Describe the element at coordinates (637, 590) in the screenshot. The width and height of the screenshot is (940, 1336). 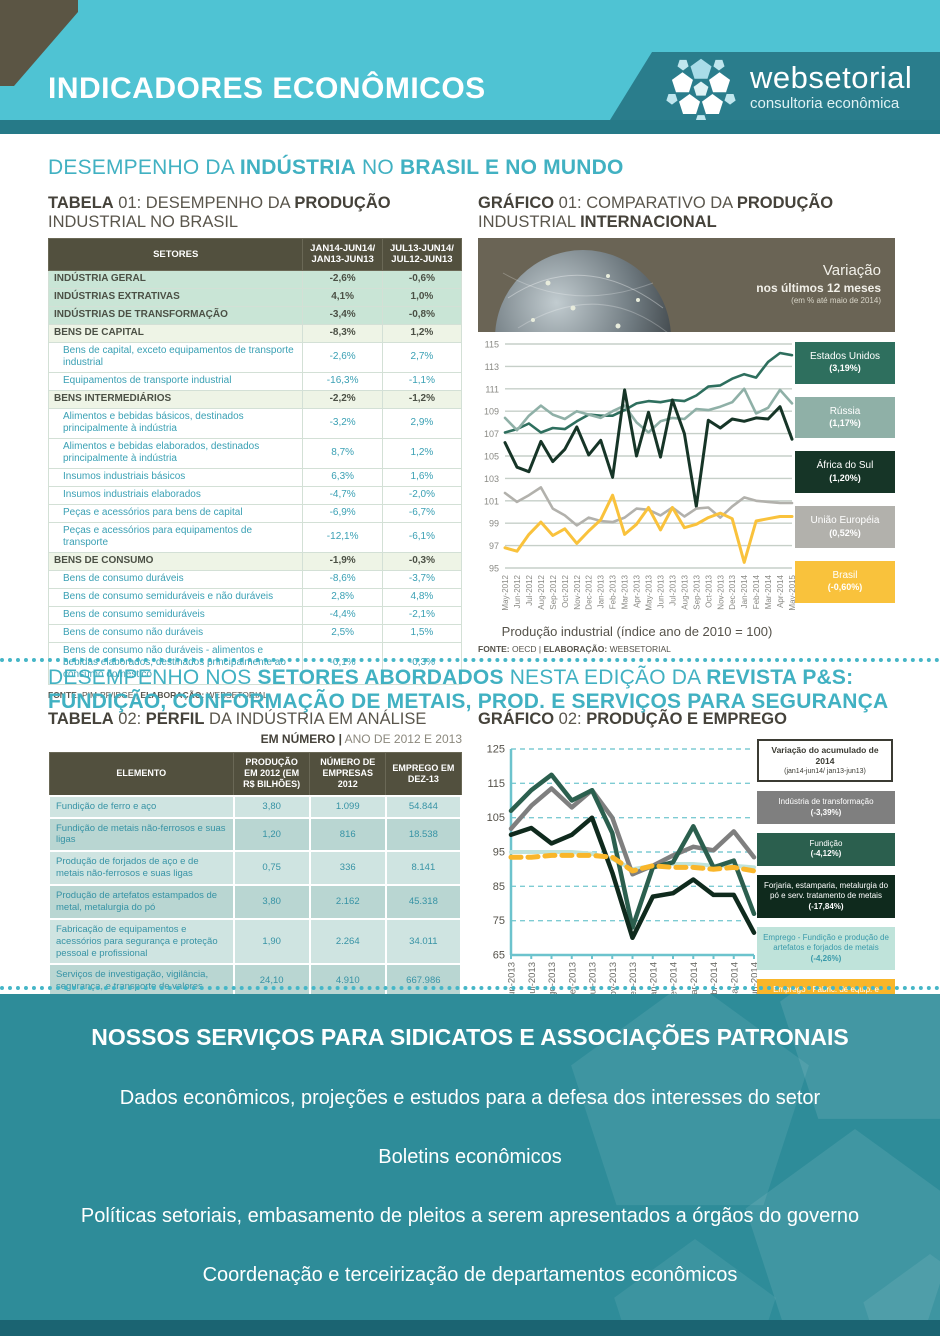
I see `svg-text: Apr-2013` at that location.